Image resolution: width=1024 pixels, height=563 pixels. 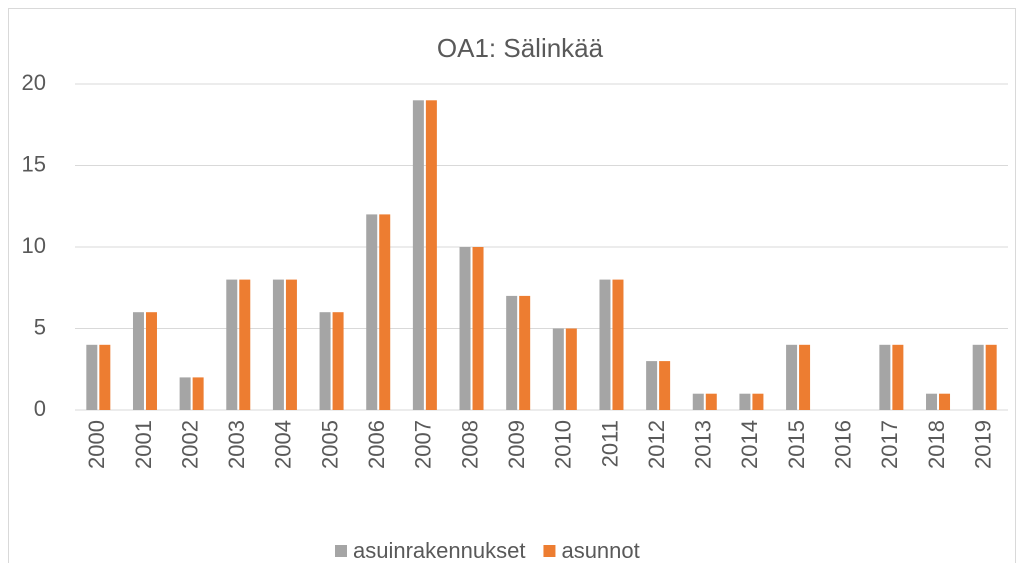 What do you see at coordinates (40, 326) in the screenshot?
I see `y-tick-label: 5` at bounding box center [40, 326].